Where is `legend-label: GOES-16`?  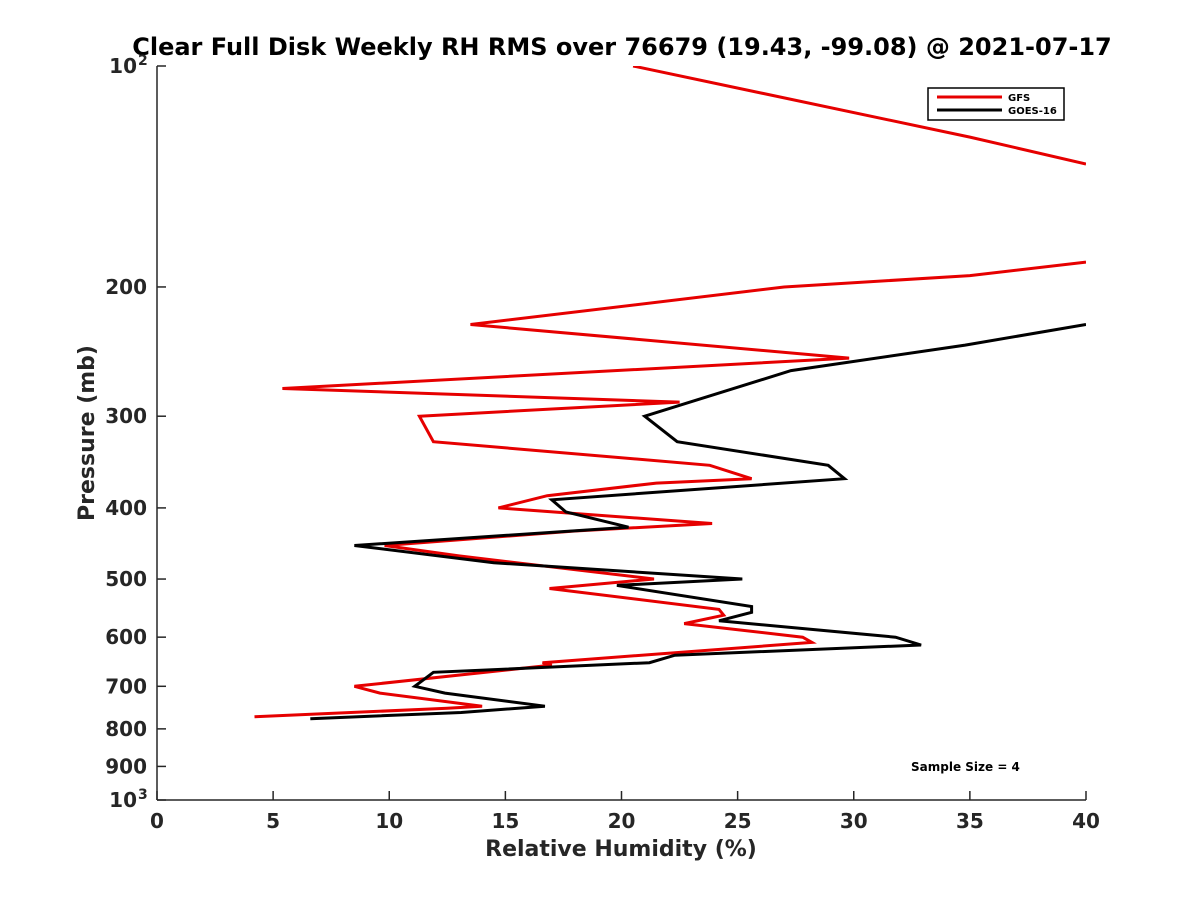
legend-label: GOES-16 is located at coordinates (1032, 111).